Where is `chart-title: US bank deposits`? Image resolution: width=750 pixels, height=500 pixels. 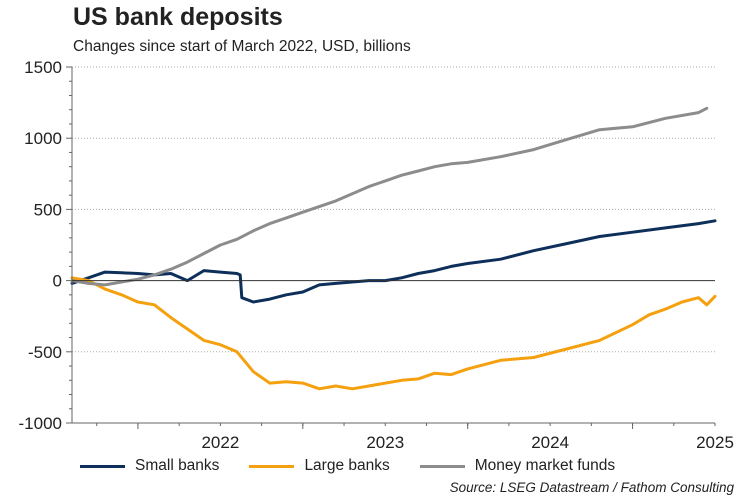
chart-title: US bank deposits is located at coordinates (178, 17).